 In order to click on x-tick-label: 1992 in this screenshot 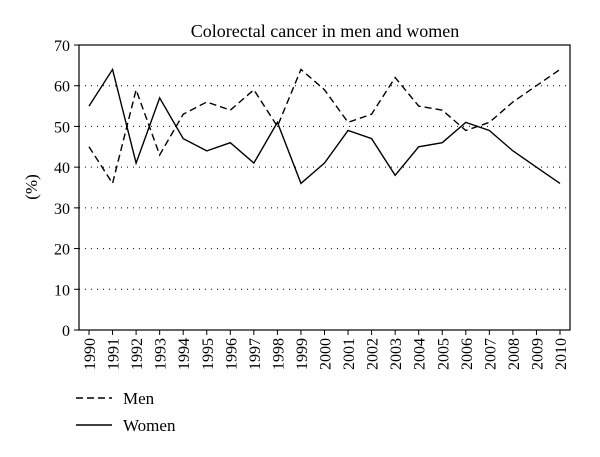, I will do `click(137, 354)`.